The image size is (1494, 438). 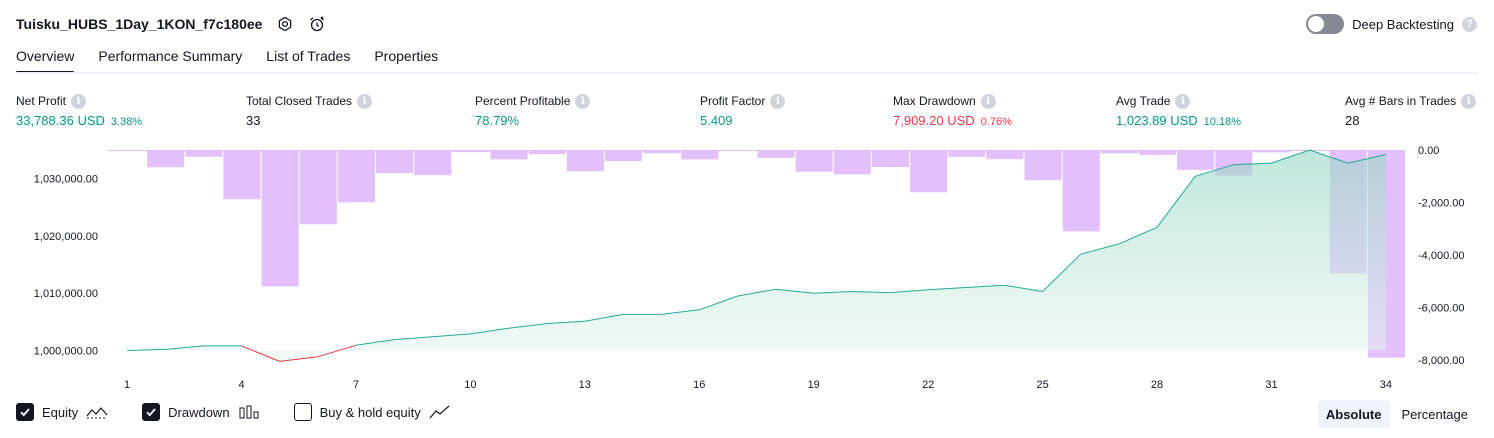 I want to click on metric-total-closed-trades: Total Closed Trades i 33, so click(x=309, y=110).